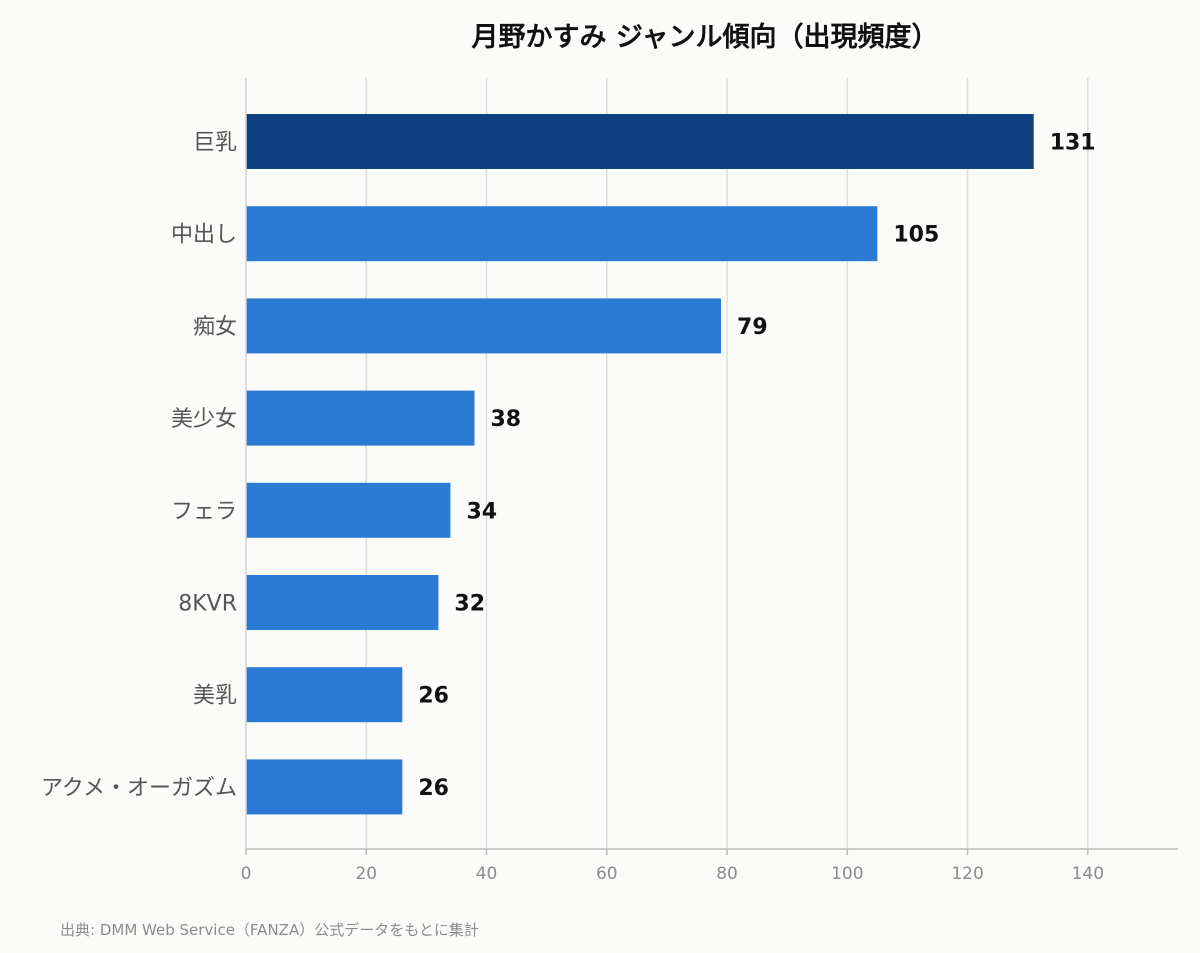 This screenshot has height=953, width=1200. Describe the element at coordinates (215, 143) in the screenshot. I see `category-label: 巨乳` at that location.